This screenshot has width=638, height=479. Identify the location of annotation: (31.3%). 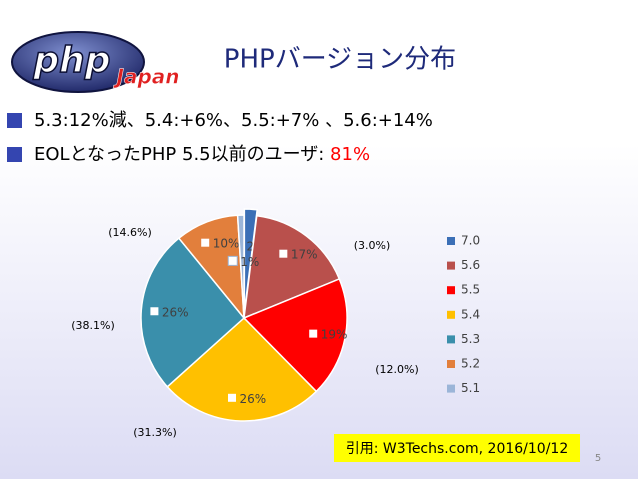
(155, 432).